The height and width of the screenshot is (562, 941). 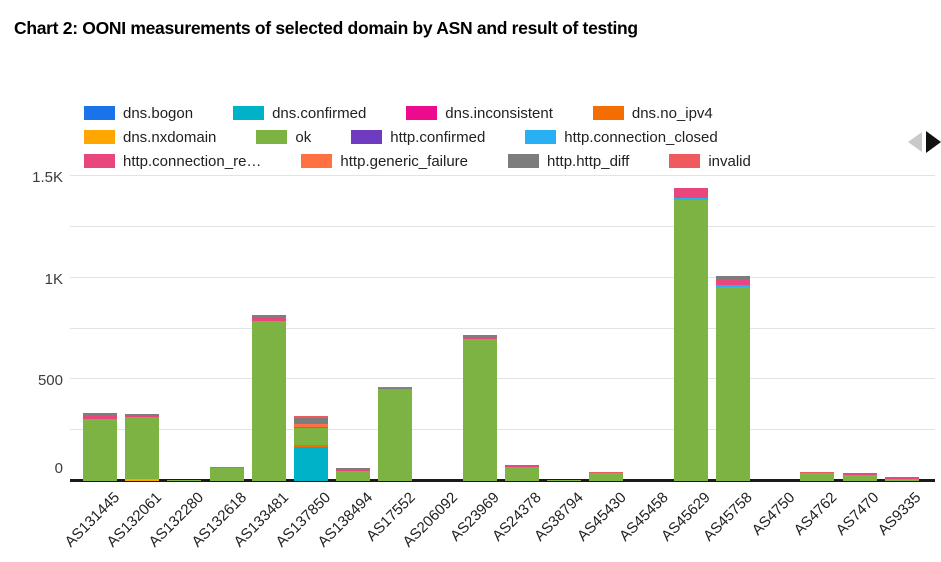 I want to click on legend-label: http.generic_failure, so click(x=404, y=161).